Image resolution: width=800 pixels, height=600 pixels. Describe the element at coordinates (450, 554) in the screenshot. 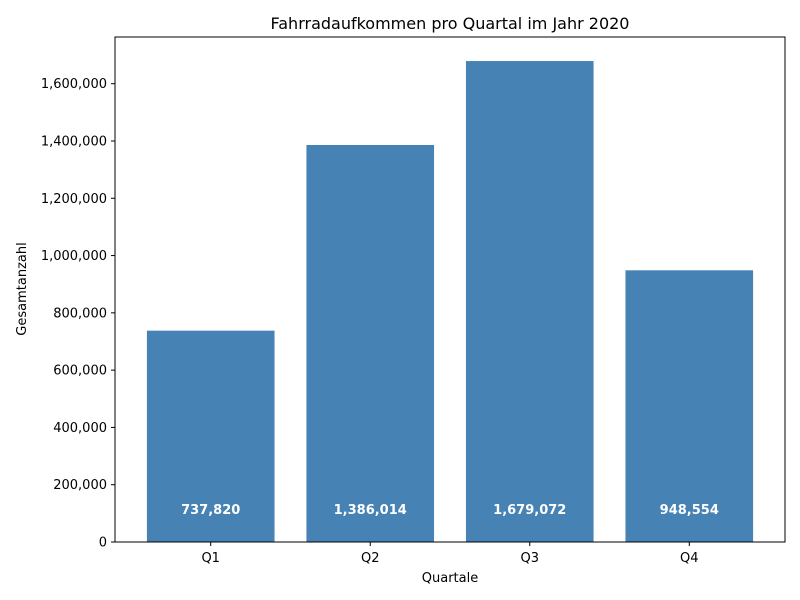

I see `x-axis-ticks: Q1 Q2 Q3 Q4` at that location.